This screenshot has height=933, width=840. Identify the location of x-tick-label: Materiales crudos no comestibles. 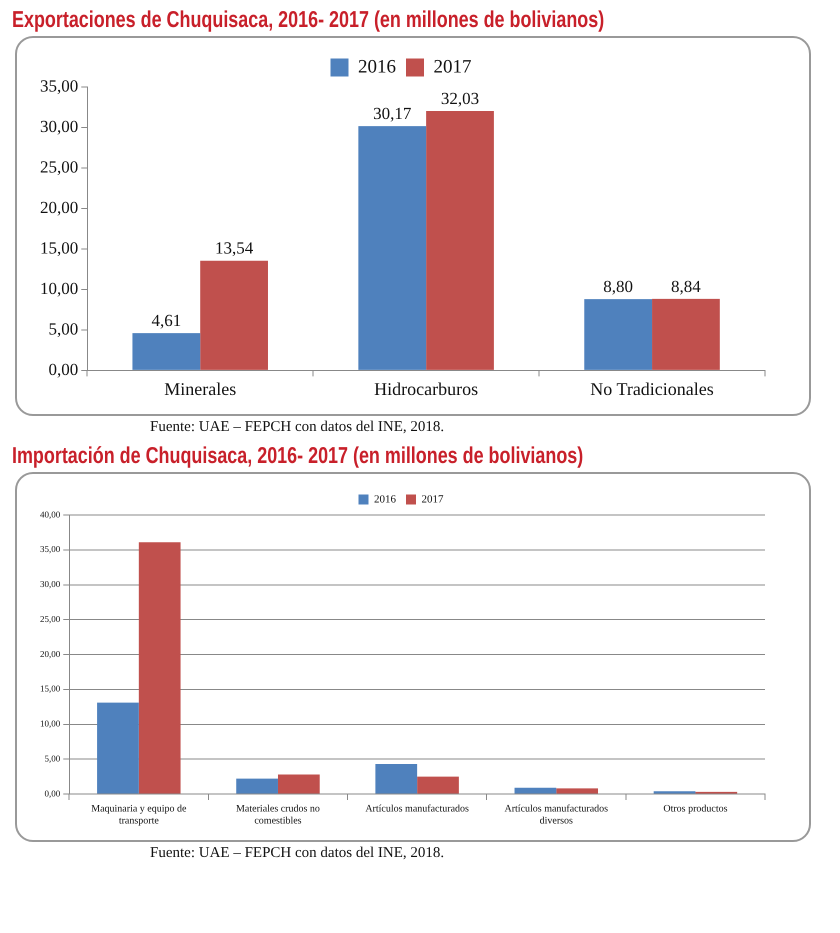
(278, 815).